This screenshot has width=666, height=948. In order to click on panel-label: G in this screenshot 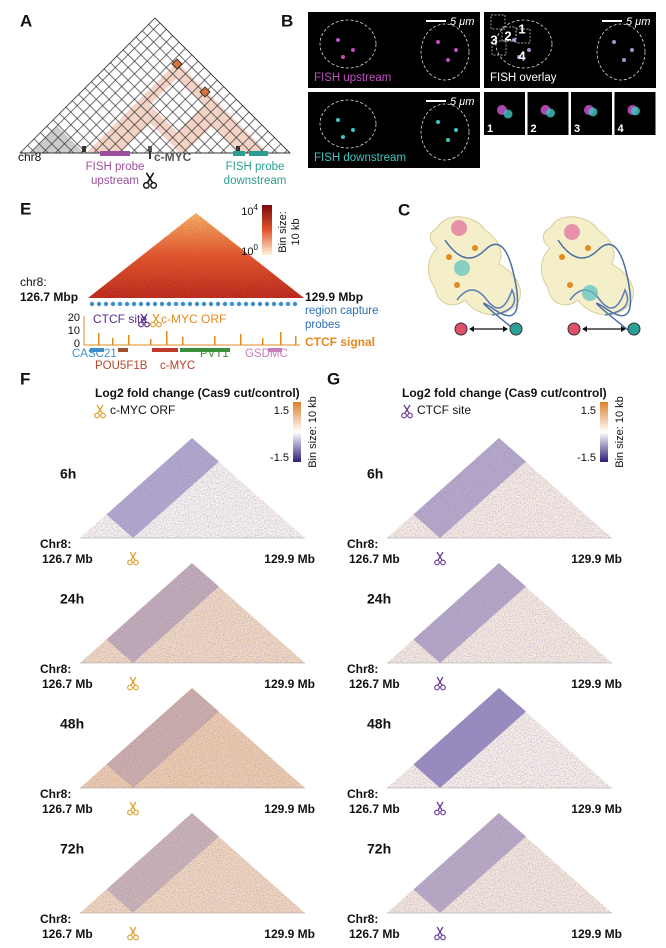, I will do `click(333, 378)`.